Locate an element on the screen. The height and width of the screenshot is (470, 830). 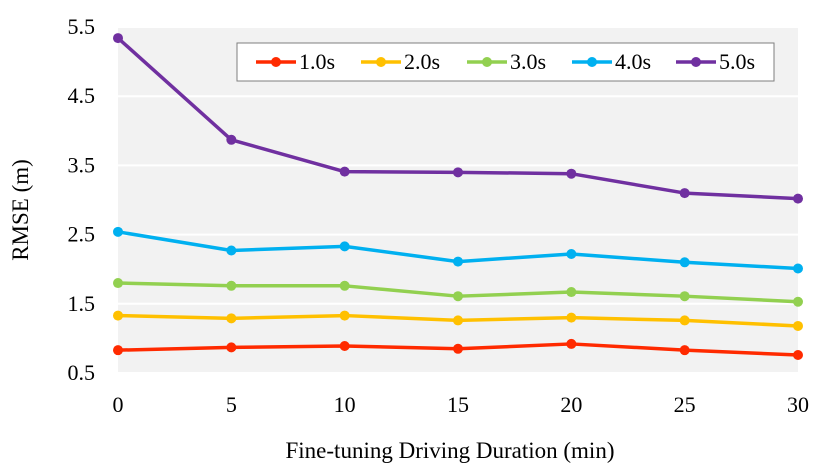
legend-label: 1.0s is located at coordinates (317, 61).